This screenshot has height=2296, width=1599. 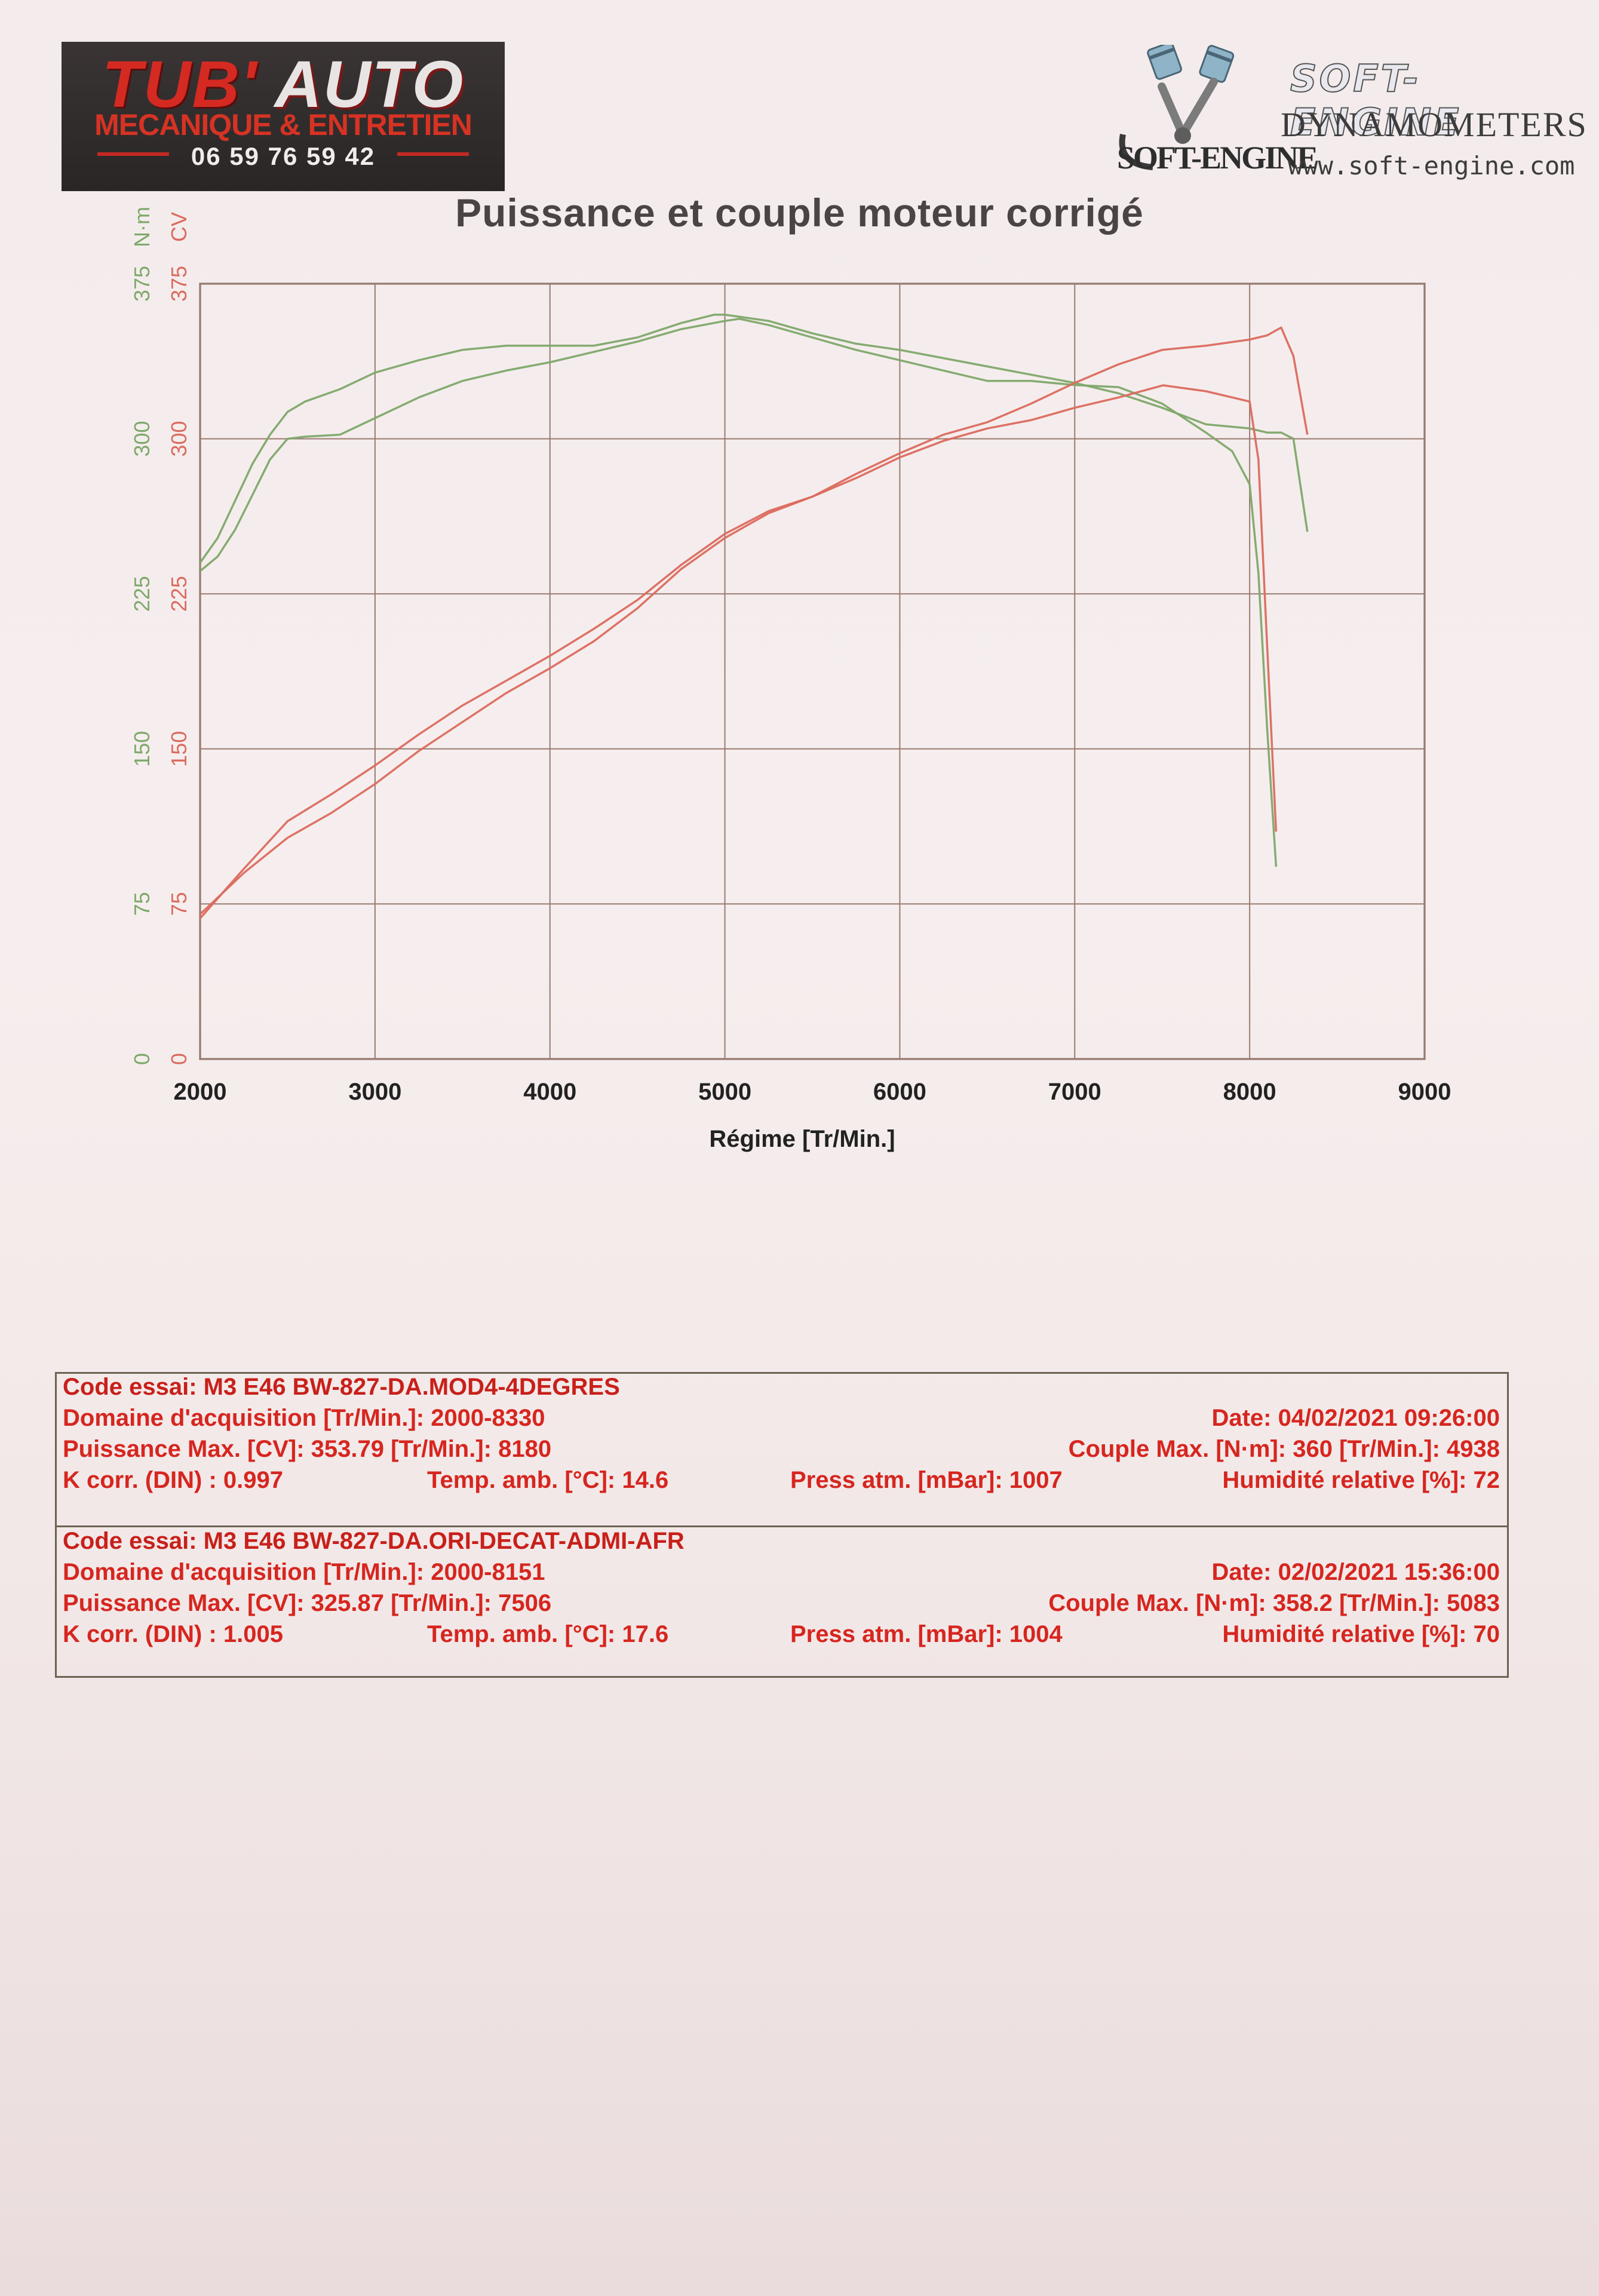 What do you see at coordinates (142, 1059) in the screenshot?
I see `y-tick-label-torque: 0` at bounding box center [142, 1059].